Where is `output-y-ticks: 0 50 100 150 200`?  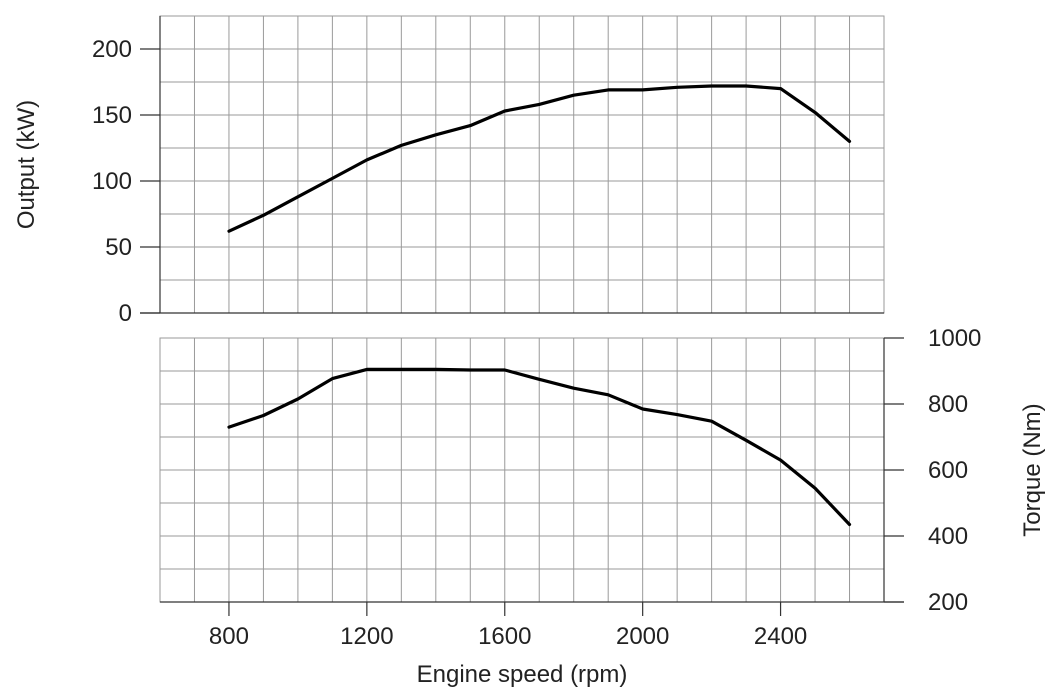 output-y-ticks: 0 50 100 150 200 is located at coordinates (126, 181).